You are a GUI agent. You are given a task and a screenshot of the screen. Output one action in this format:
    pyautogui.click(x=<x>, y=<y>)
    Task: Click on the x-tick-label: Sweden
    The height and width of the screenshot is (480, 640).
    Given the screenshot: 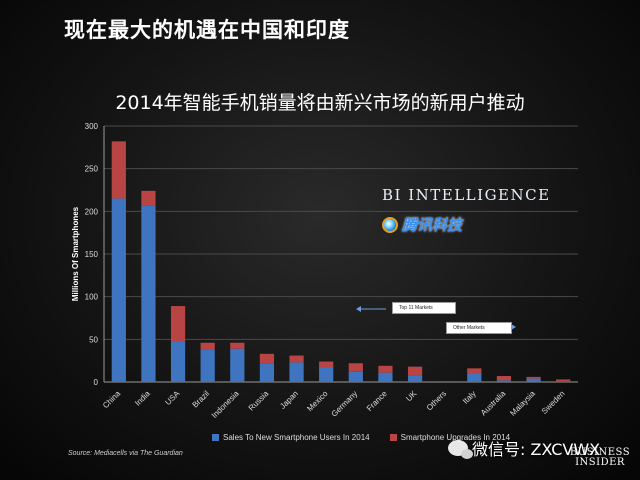 What is the action you would take?
    pyautogui.click(x=553, y=402)
    